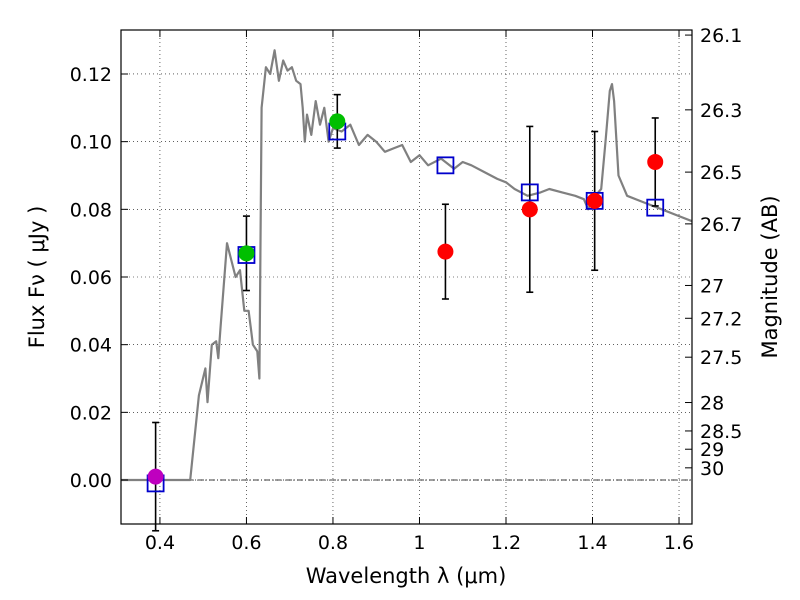  What do you see at coordinates (91, 413) in the screenshot?
I see `y-tick-label: 0.02` at bounding box center [91, 413].